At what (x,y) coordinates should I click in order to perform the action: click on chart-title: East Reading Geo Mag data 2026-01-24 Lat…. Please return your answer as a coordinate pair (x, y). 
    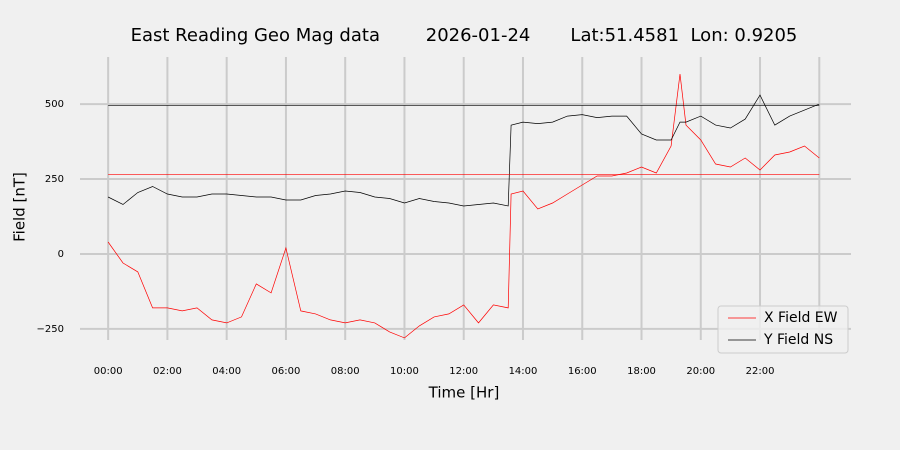
    Looking at the image, I should click on (464, 35).